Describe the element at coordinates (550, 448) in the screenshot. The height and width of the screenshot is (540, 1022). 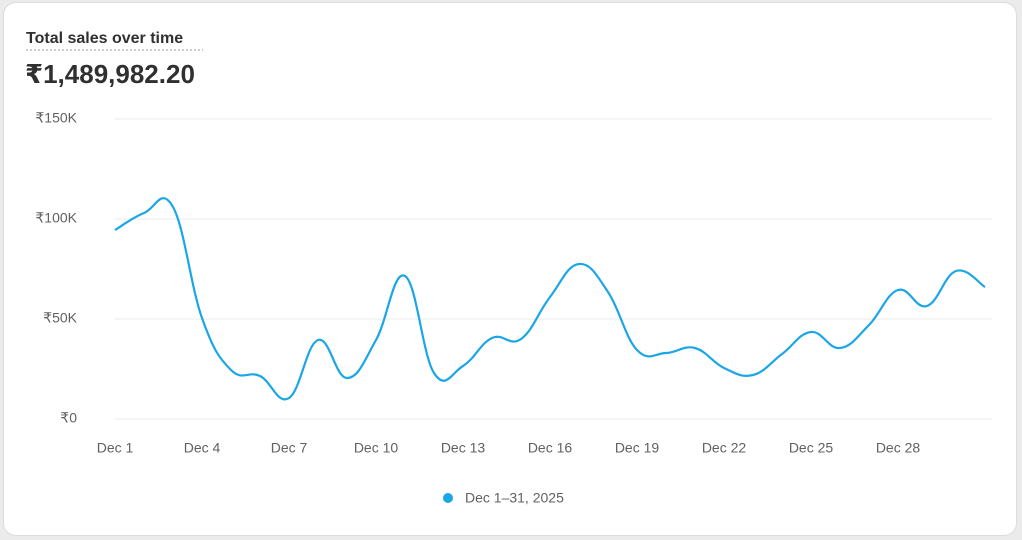
I see `x-tick-label: Dec 16` at that location.